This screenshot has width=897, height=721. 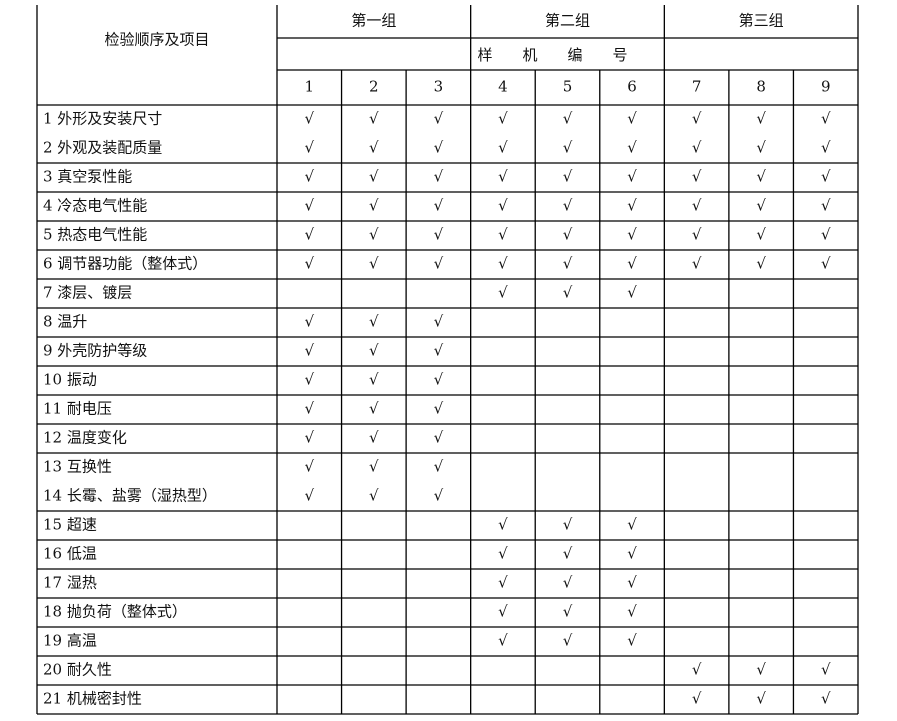 I want to click on item-label: 13 互换性, so click(x=77, y=467).